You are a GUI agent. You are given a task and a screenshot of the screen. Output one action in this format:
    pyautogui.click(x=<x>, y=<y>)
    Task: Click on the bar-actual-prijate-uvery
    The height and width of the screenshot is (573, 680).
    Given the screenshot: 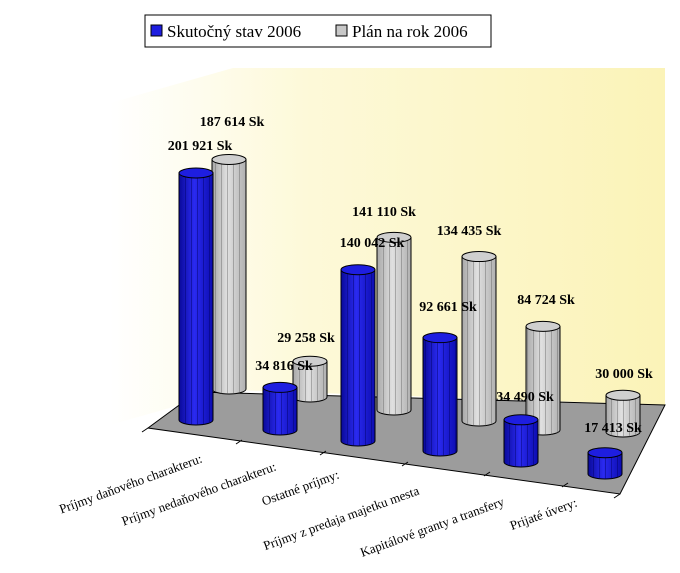 What is the action you would take?
    pyautogui.click(x=605, y=463)
    